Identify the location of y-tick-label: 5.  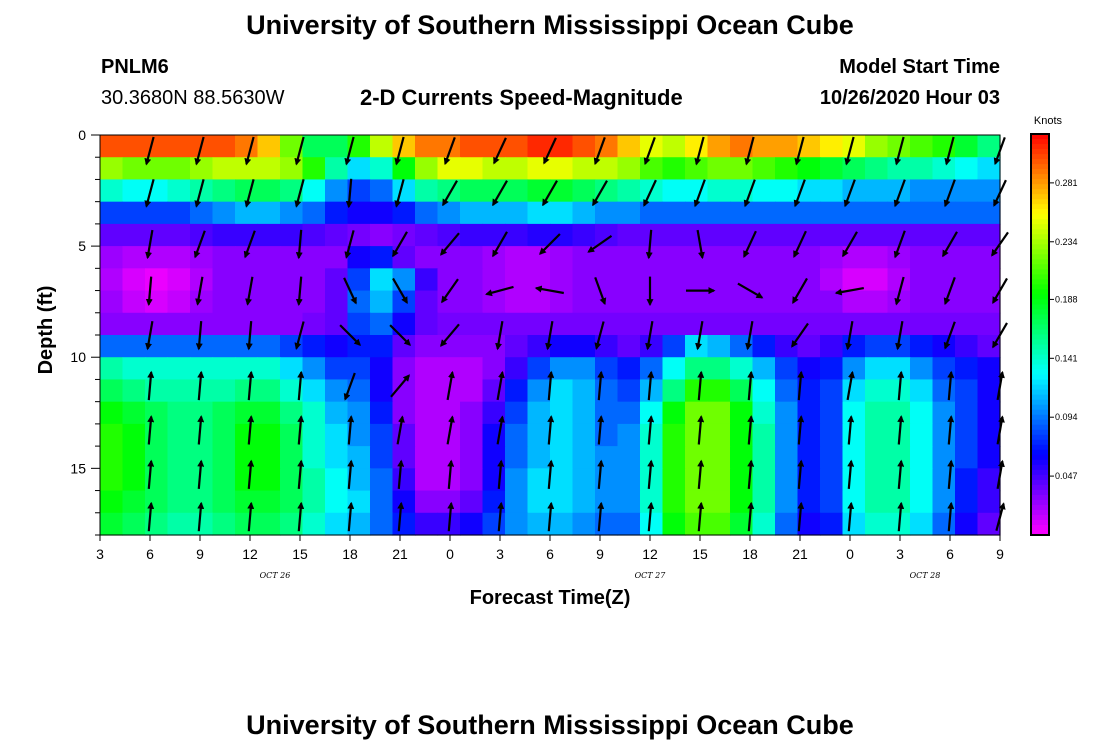
(82, 246).